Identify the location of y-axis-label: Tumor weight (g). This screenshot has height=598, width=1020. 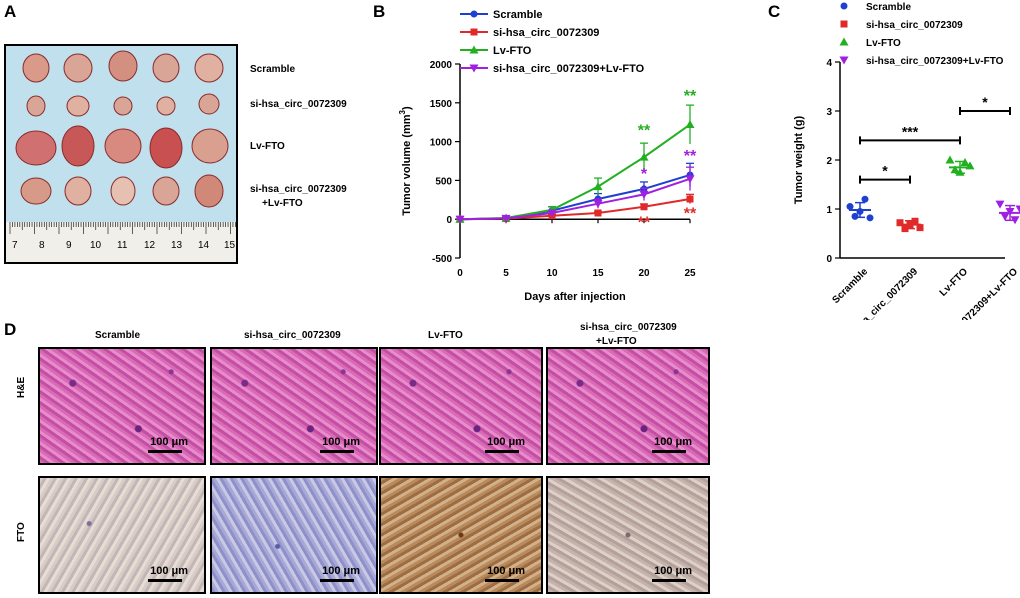
(799, 159).